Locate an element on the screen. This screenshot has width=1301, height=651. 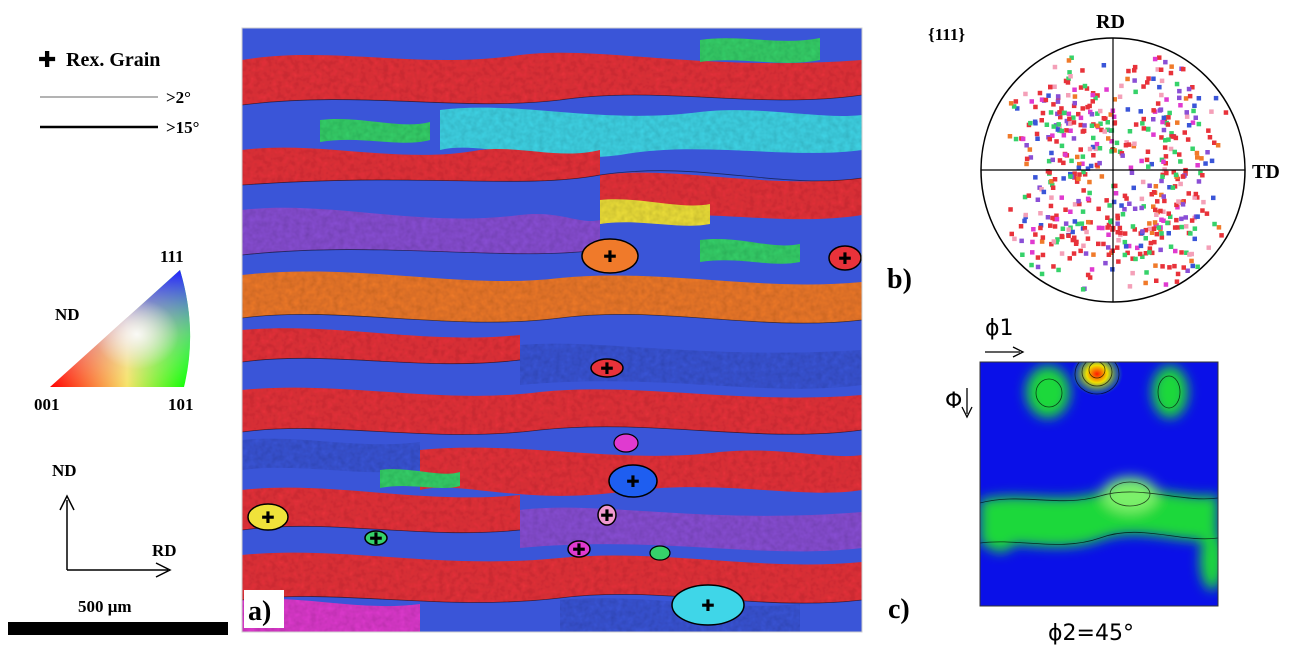
axis-horizontal-arrow-icon is located at coordinates (163, 570).